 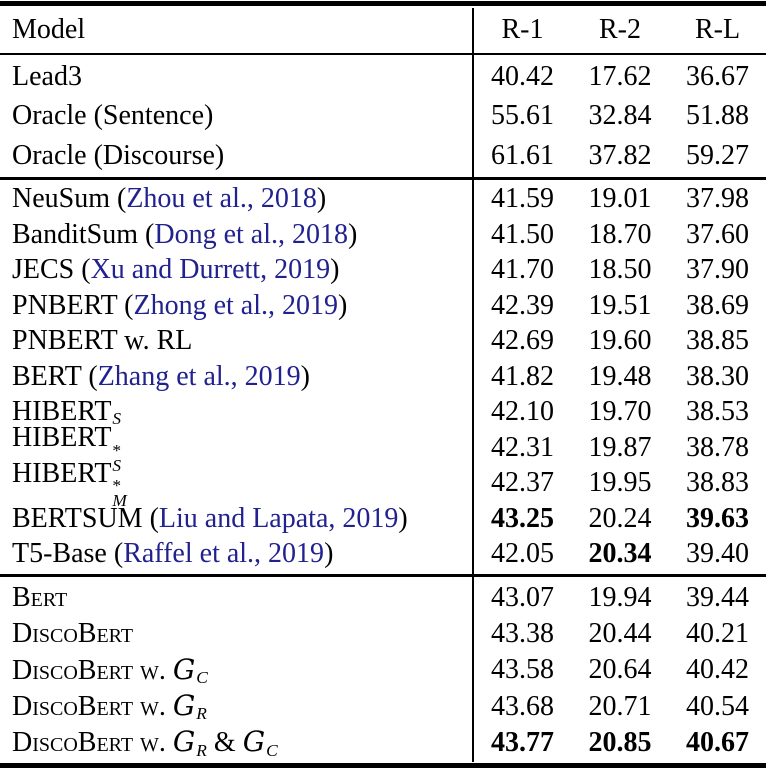 What do you see at coordinates (237, 116) in the screenshot?
I see `model-name-cell: Oracle (Sentence)` at bounding box center [237, 116].